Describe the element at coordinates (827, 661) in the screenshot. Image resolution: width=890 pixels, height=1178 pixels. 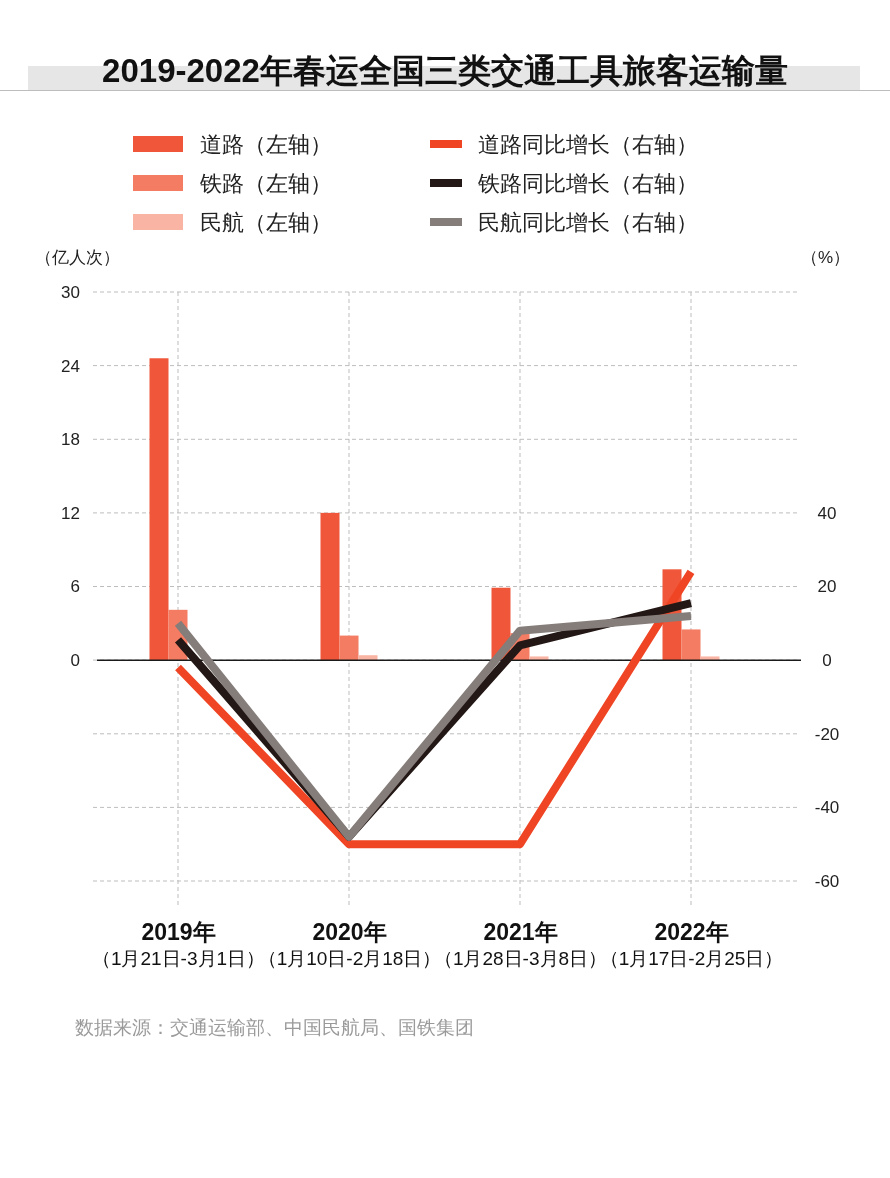
I see `y2-tick-label: 0` at that location.